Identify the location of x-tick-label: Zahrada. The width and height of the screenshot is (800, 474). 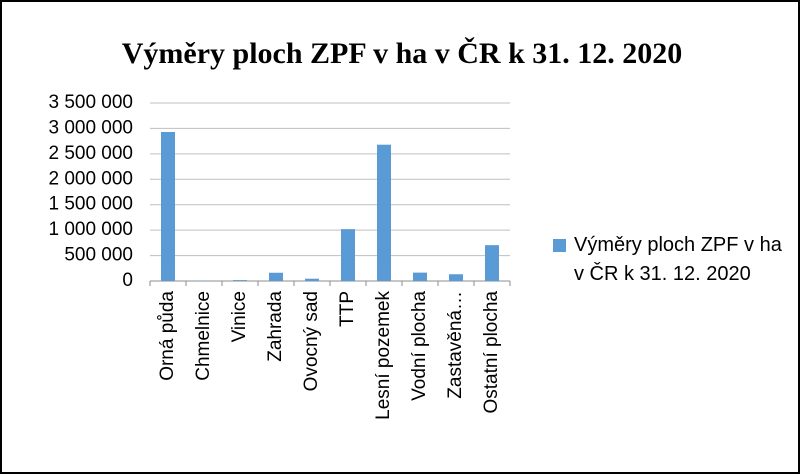
(275, 326).